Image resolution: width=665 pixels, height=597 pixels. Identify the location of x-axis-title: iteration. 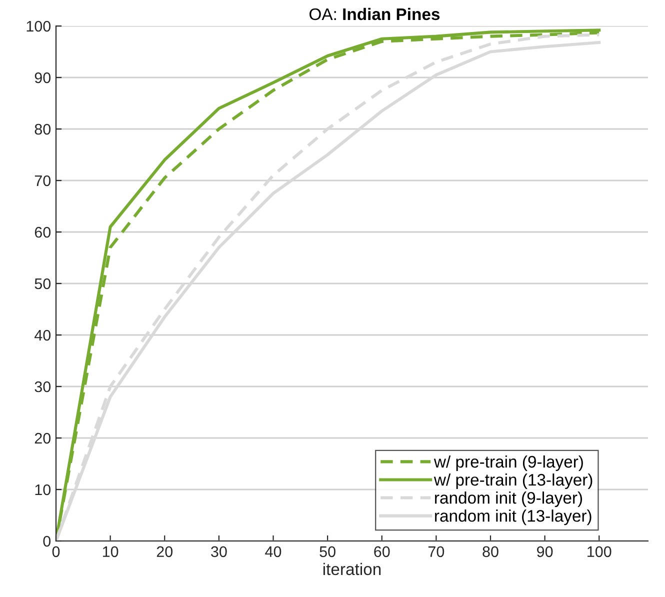
(352, 569).